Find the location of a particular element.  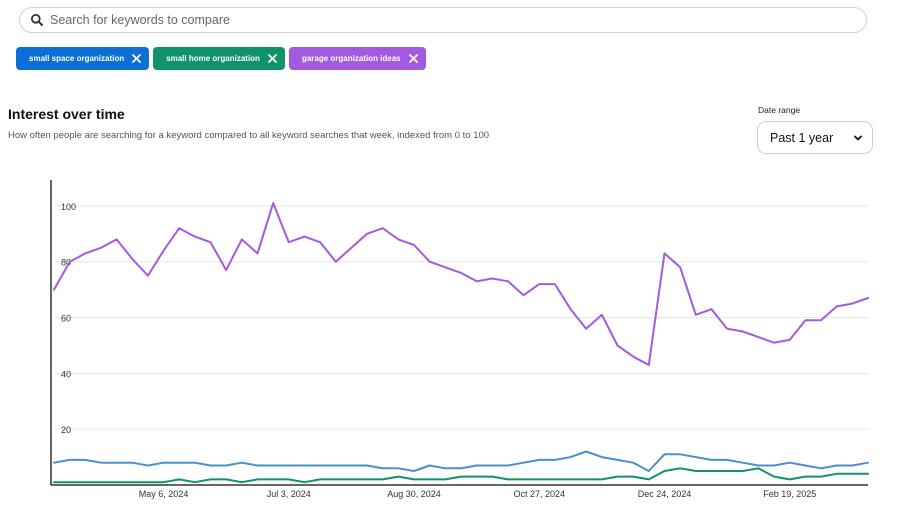

keyword-chip: small home organization is located at coordinates (219, 58).